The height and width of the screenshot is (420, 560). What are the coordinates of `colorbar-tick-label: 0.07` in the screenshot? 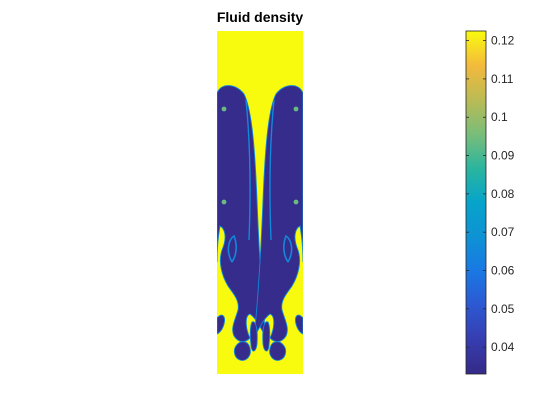 It's located at (503, 232).